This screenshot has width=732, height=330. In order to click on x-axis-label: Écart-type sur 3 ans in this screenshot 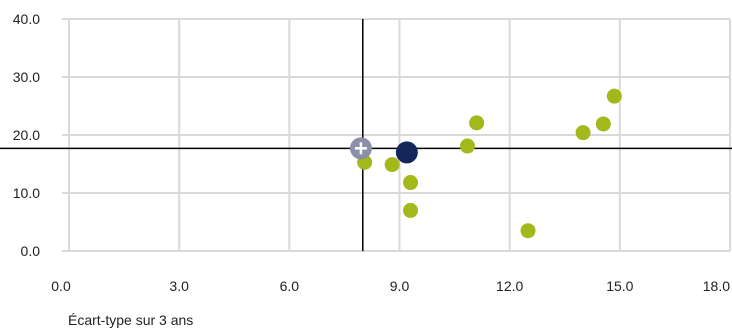, I will do `click(131, 320)`.